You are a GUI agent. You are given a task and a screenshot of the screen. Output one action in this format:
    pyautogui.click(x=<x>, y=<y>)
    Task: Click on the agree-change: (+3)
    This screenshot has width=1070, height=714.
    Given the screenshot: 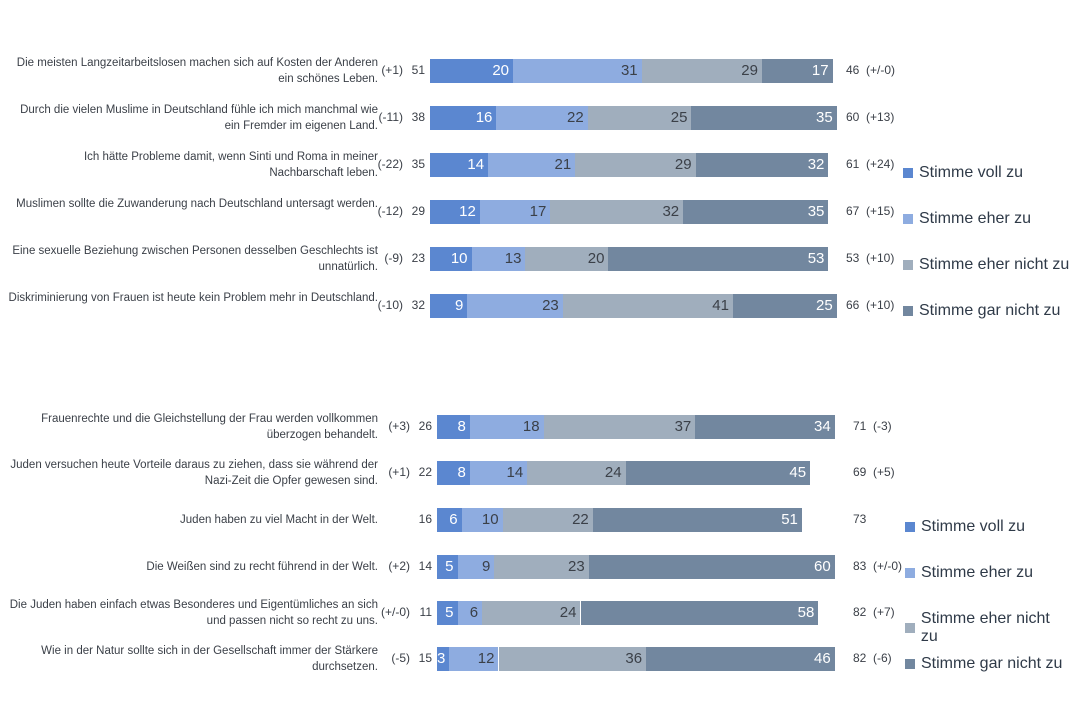 What is the action you would take?
    pyautogui.click(x=399, y=426)
    